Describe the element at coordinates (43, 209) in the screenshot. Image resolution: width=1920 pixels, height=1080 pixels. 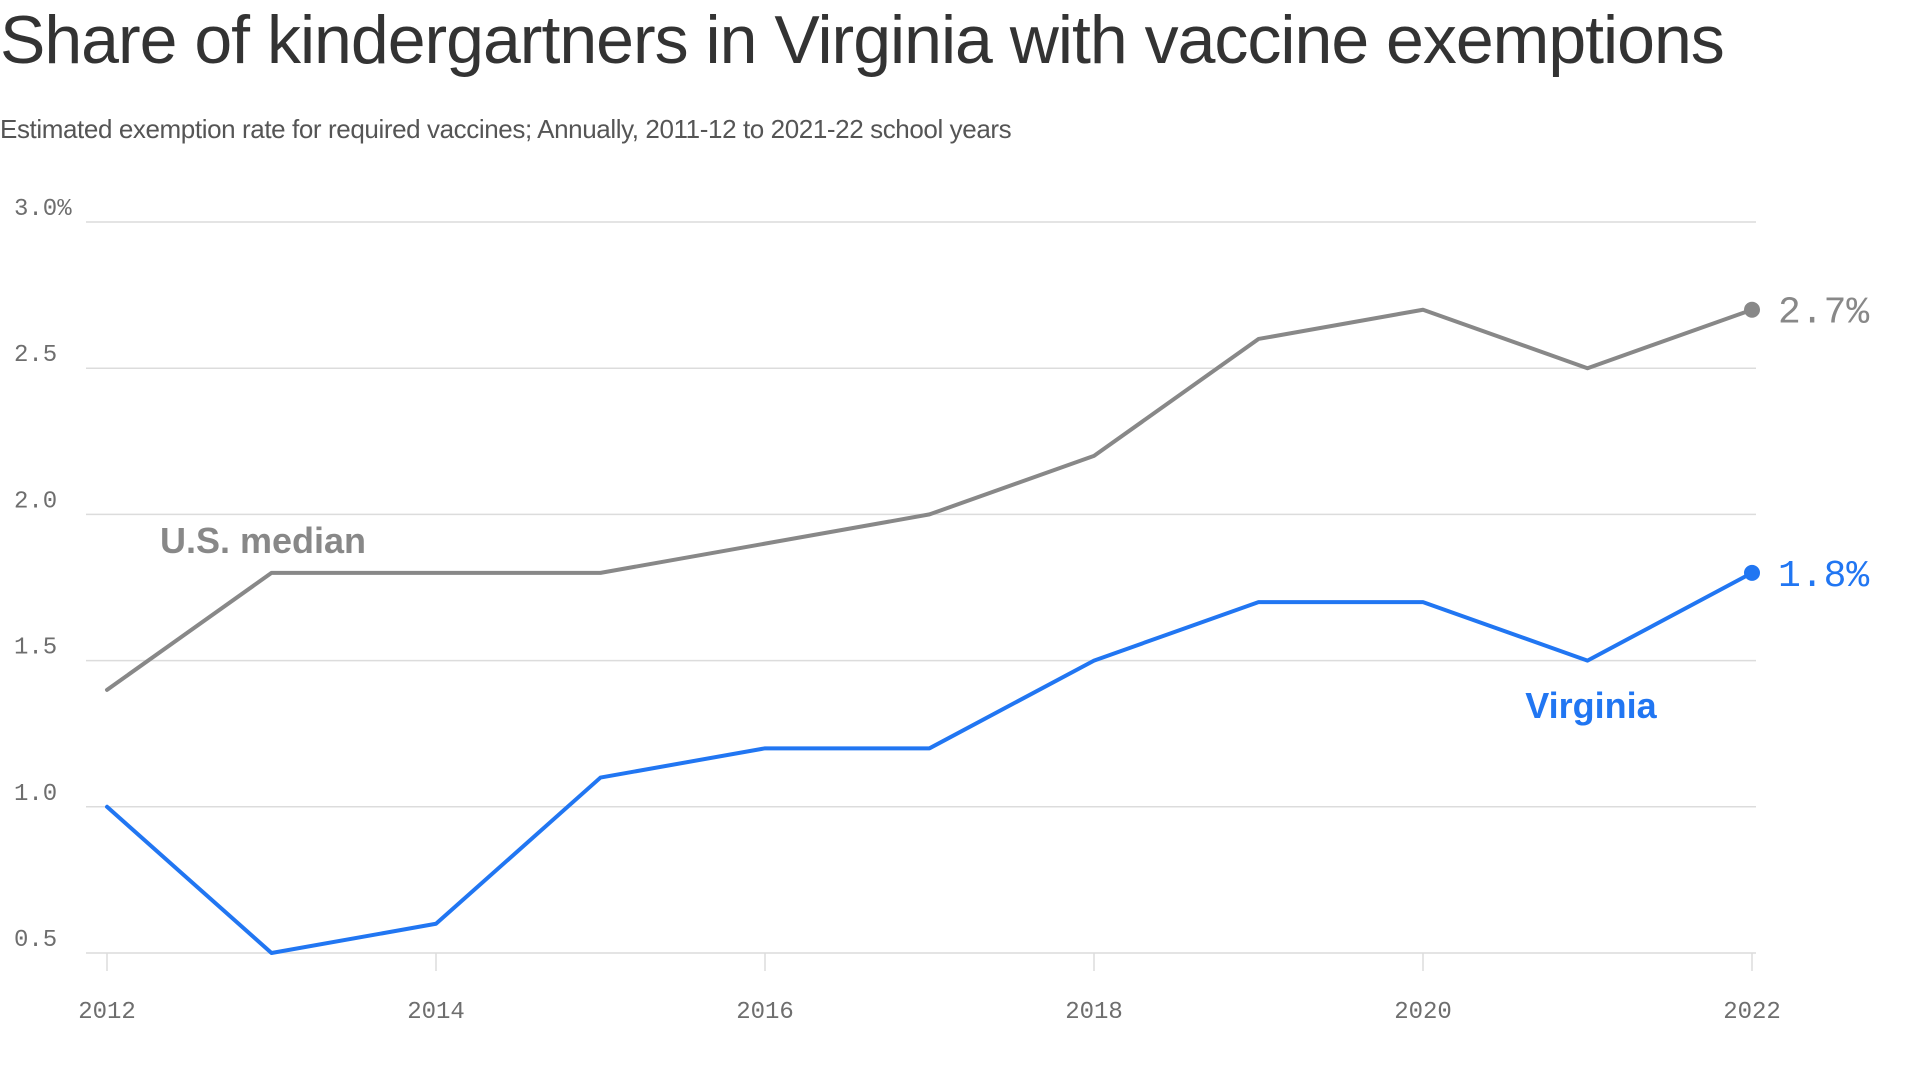
I see `y-tick-label: 3.0%` at that location.